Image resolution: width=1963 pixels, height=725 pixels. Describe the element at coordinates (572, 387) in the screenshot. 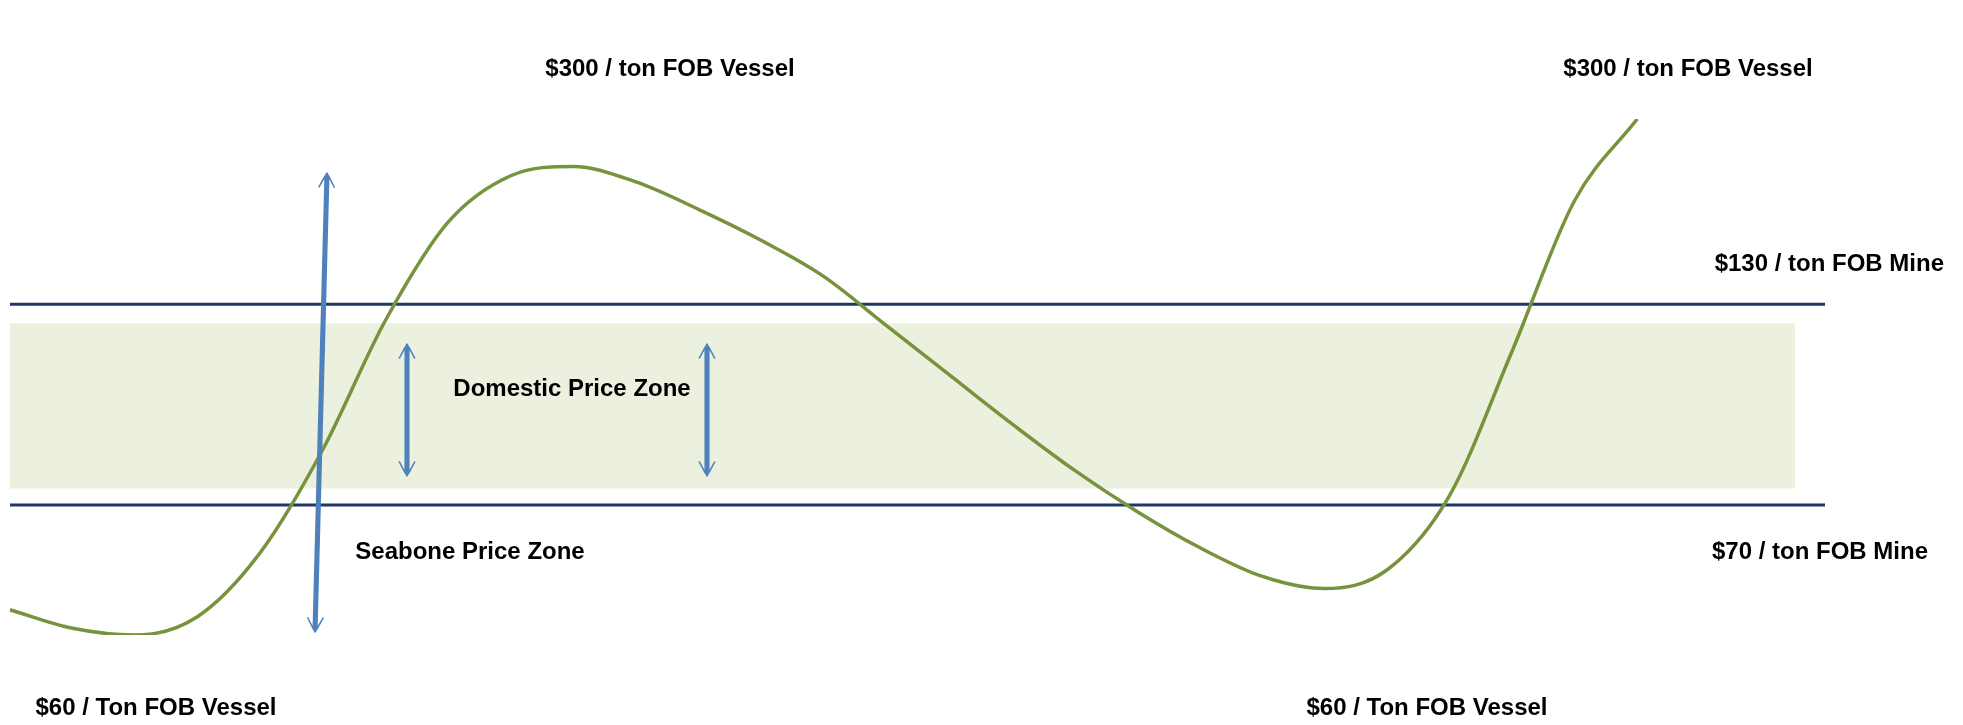

I see `band-label: Domestic Price Zone` at that location.